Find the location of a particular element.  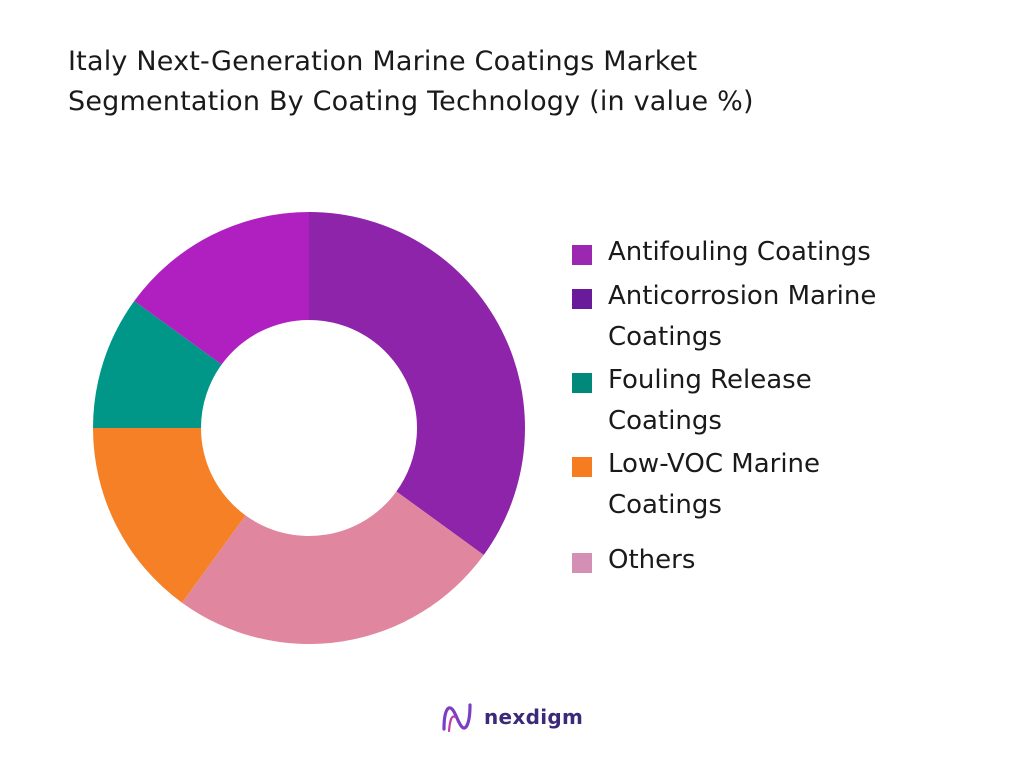

legend-label-low-voc-line-1: Low-VOC Marine is located at coordinates (714, 464).